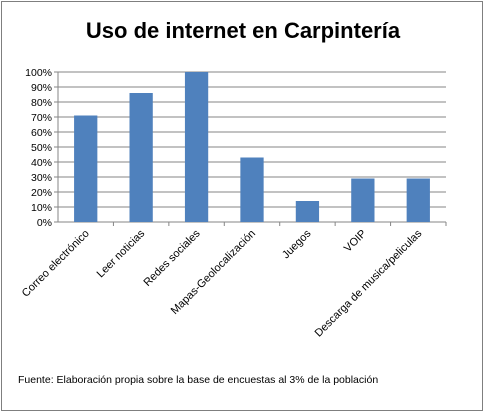  Describe the element at coordinates (41, 178) in the screenshot. I see `y-tick-label: 30%` at that location.